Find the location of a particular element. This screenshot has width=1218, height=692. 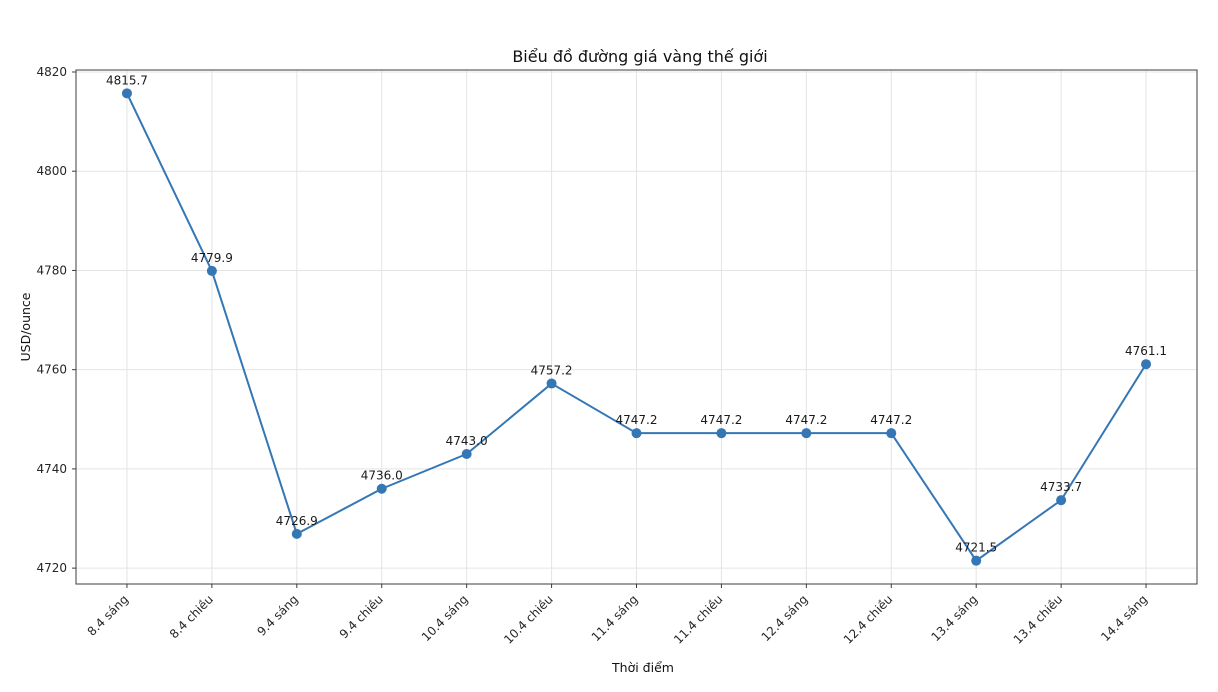

x-tick-label: 13.4 chiều is located at coordinates (1038, 619).